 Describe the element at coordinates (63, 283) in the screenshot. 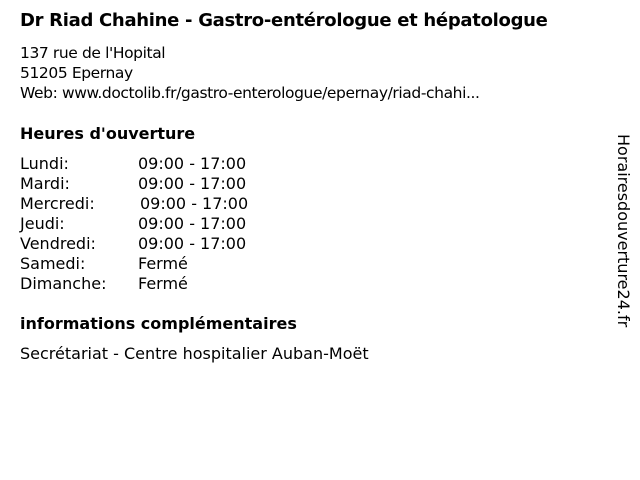

I see `day-label: Dimanche:` at that location.